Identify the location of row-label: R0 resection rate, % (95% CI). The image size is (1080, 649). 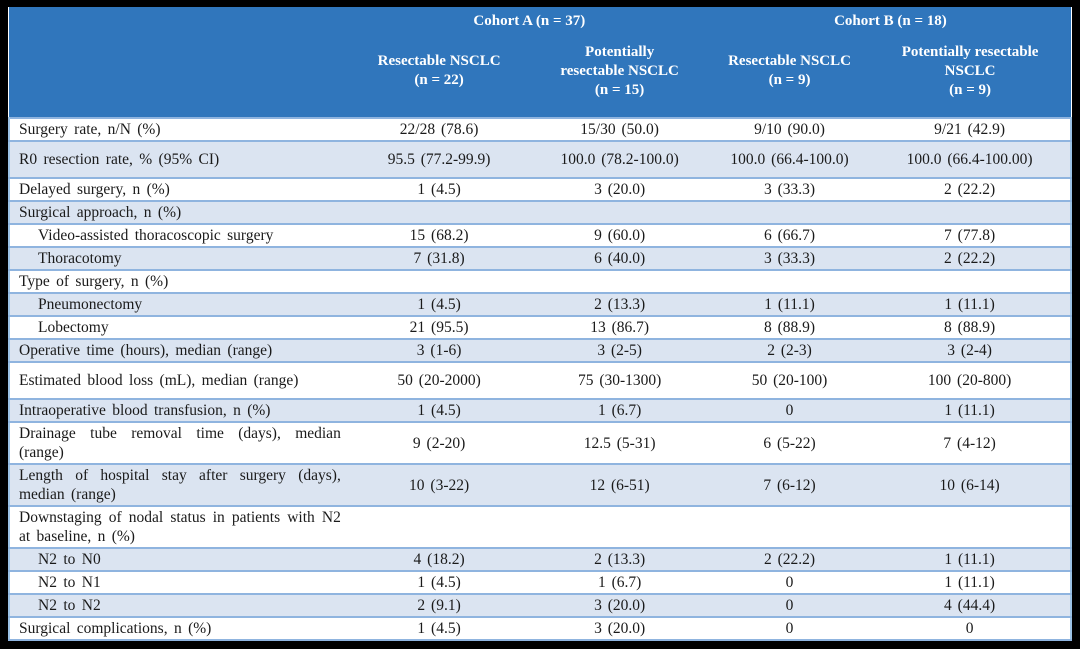
(178, 159).